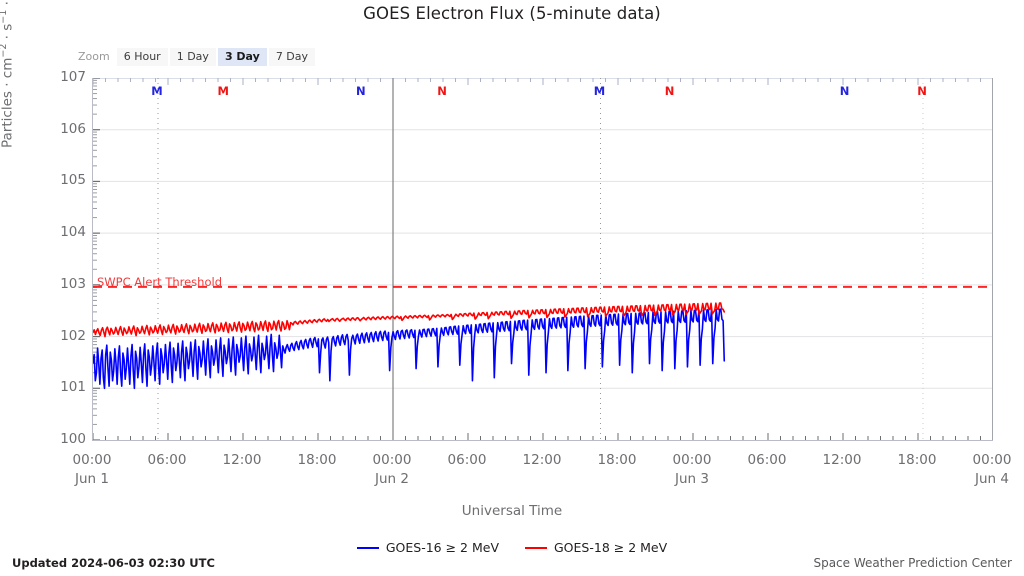 The width and height of the screenshot is (1024, 576). What do you see at coordinates (73, 180) in the screenshot?
I see `y-tick-label: 105` at bounding box center [73, 180].